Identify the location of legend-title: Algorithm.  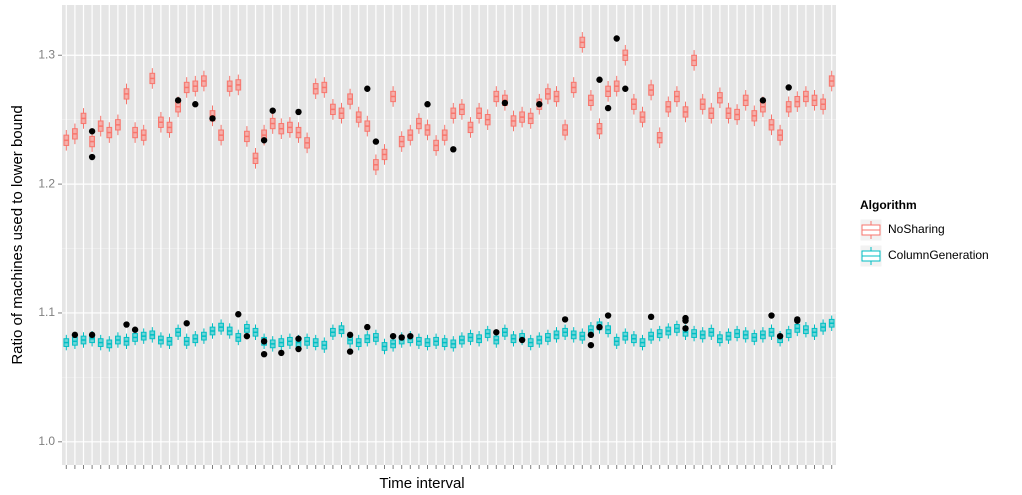
(888, 205).